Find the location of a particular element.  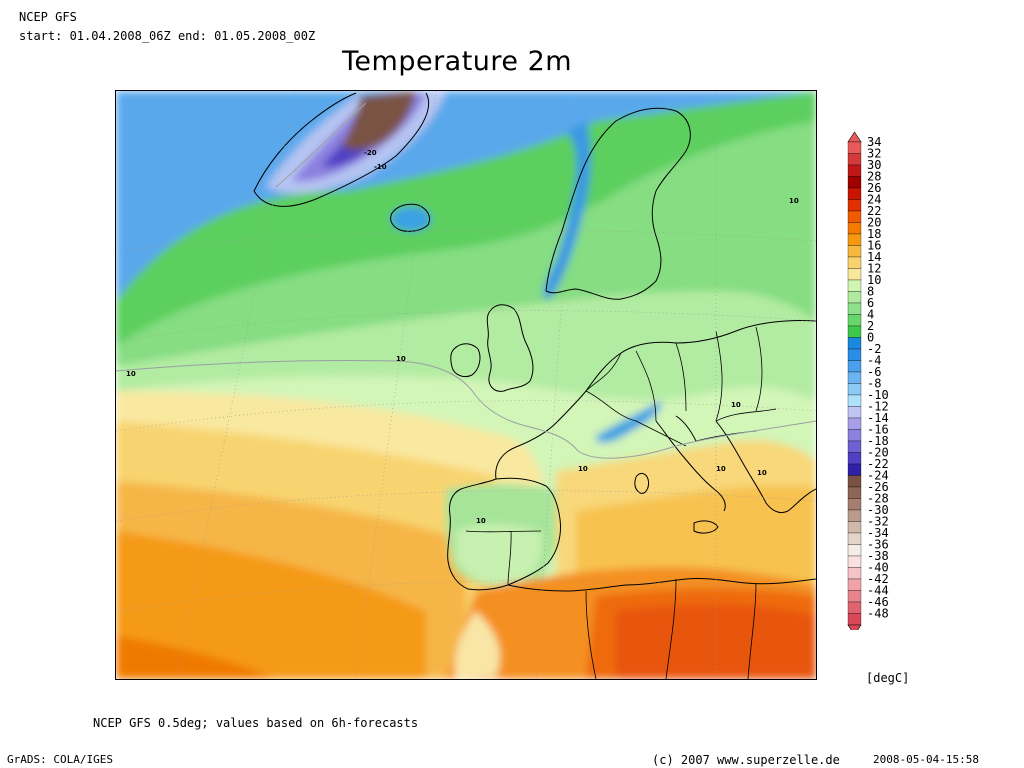

legend-arrow-top is located at coordinates (854, 137).